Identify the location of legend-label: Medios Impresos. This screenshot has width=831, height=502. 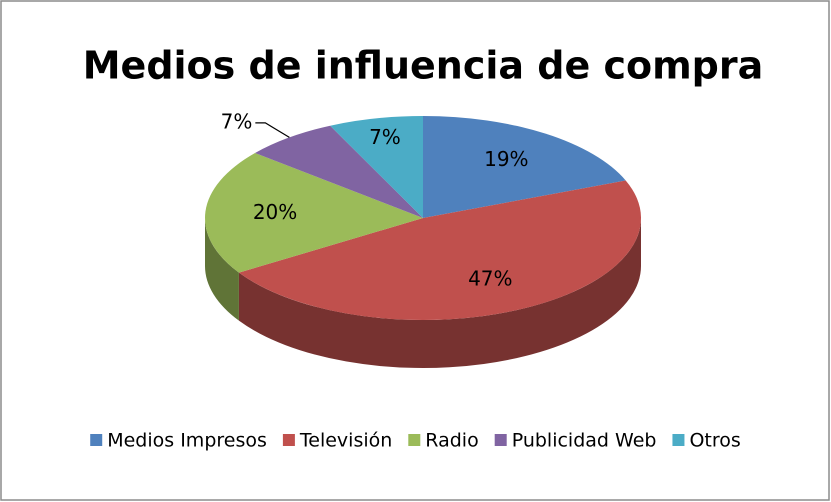
(187, 441).